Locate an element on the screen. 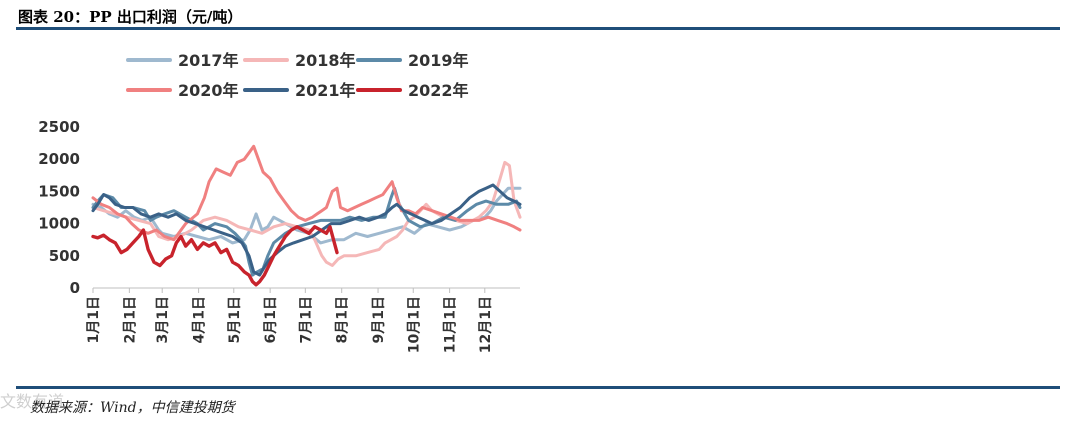 The width and height of the screenshot is (1080, 423). legend-label: 2017年 is located at coordinates (208, 60).